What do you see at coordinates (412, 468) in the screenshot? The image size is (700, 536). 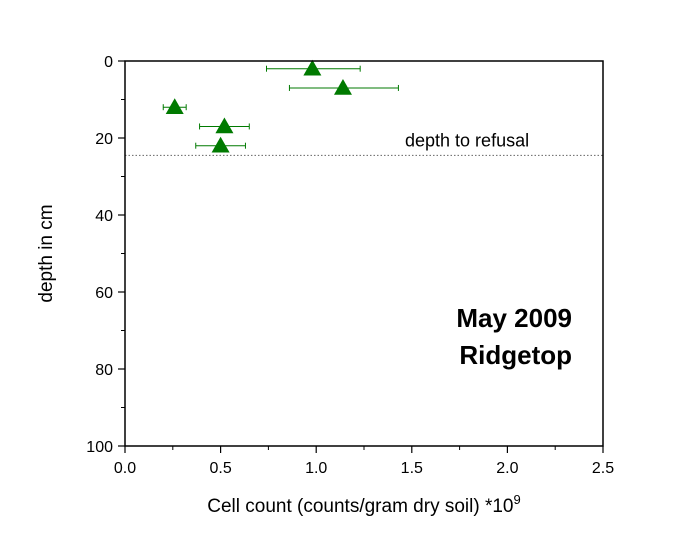 I see `x-tick-label: 1.5` at bounding box center [412, 468].